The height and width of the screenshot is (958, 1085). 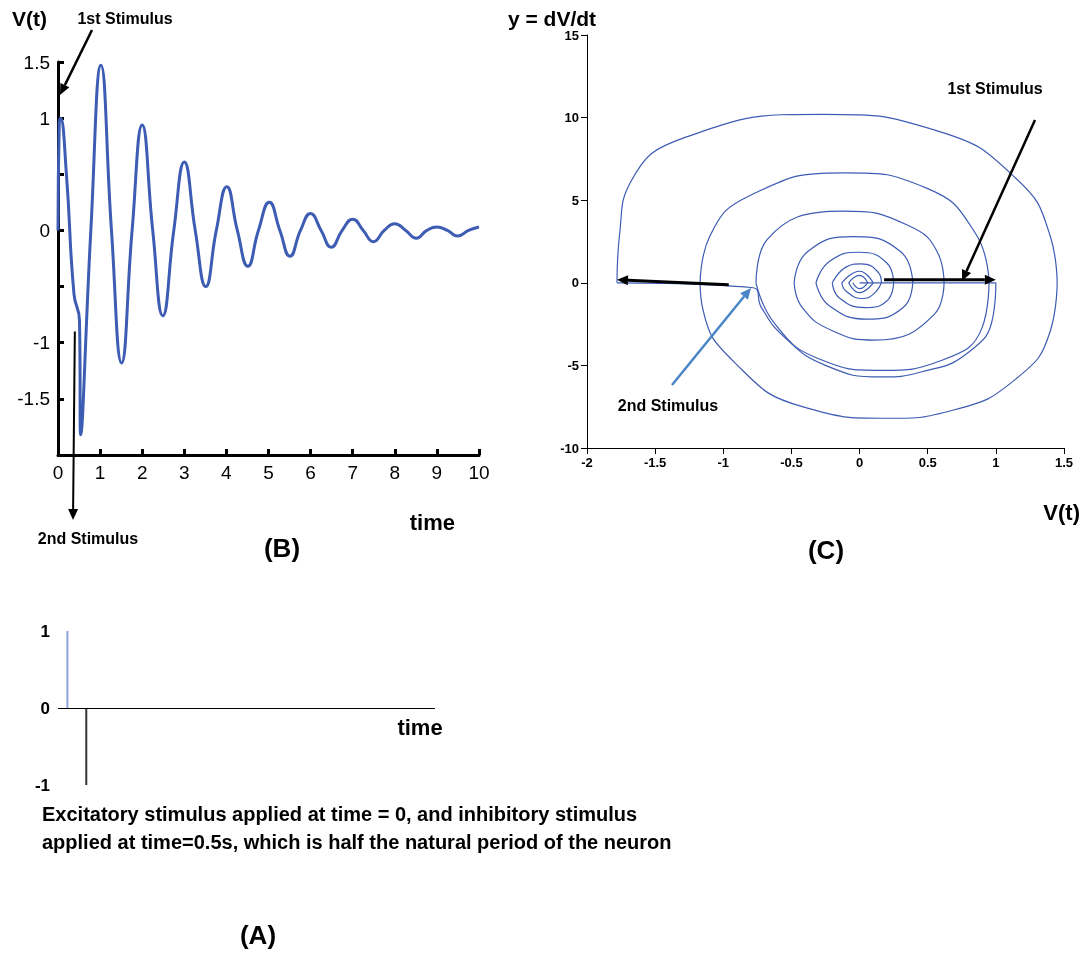 I want to click on y-tick-label: -1.5, so click(x=33, y=399).